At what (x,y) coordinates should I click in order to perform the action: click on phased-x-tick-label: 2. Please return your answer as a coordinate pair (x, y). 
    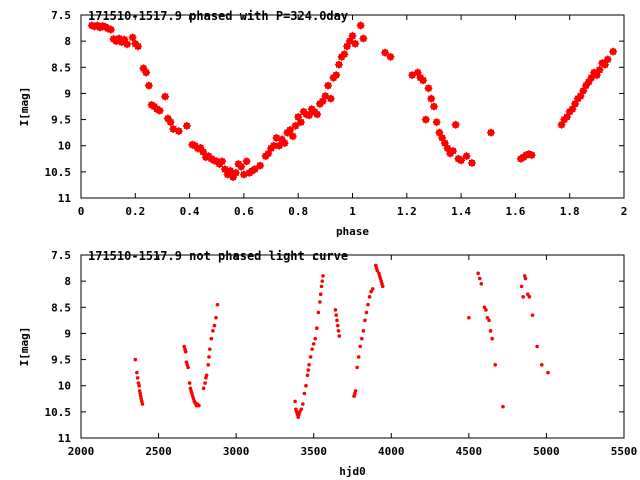
    Looking at the image, I should click on (624, 211).